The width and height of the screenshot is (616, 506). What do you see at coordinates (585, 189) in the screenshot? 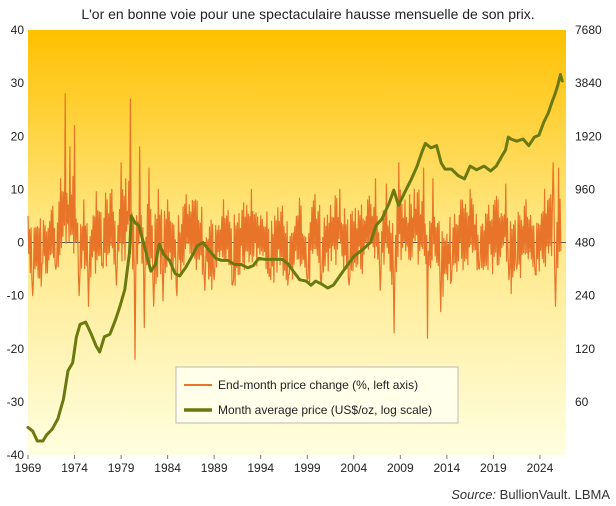
I see `right-tick-label: 960` at bounding box center [585, 189].